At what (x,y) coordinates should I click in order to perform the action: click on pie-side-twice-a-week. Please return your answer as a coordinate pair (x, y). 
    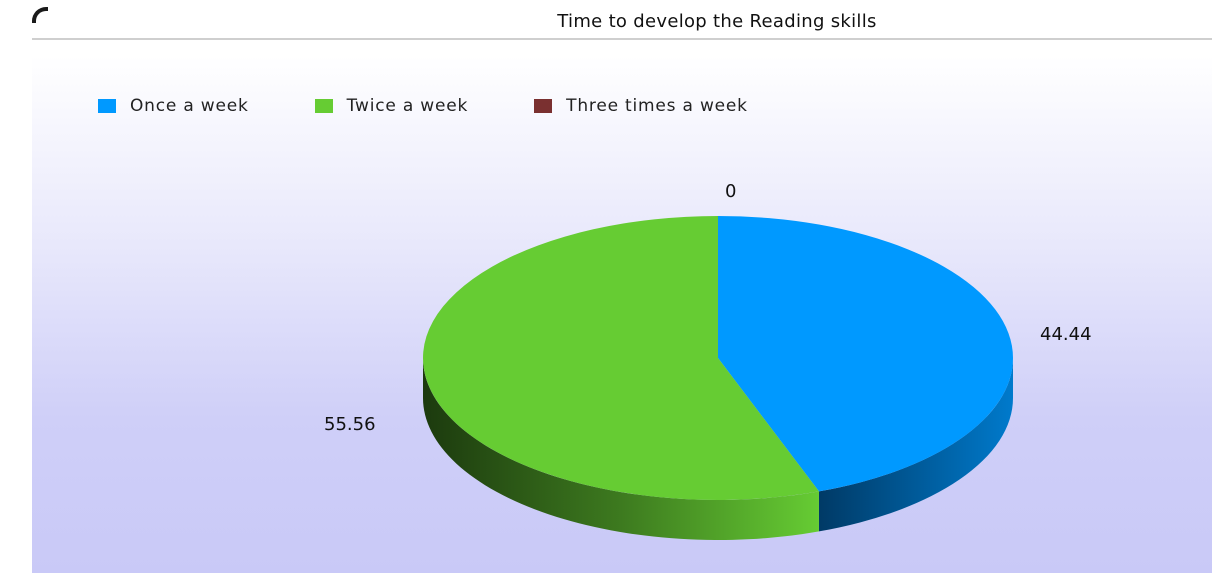
    Looking at the image, I should click on (621, 449).